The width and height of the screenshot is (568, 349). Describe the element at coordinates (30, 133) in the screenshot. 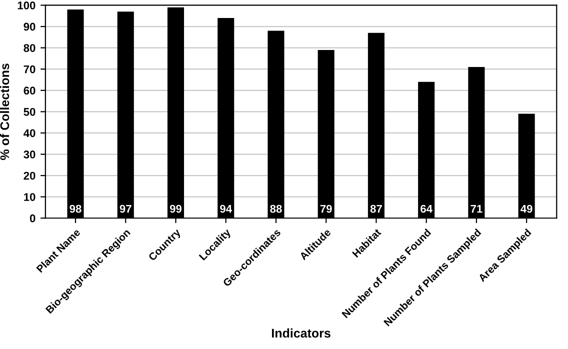

I see `y-tick-label: 40` at that location.